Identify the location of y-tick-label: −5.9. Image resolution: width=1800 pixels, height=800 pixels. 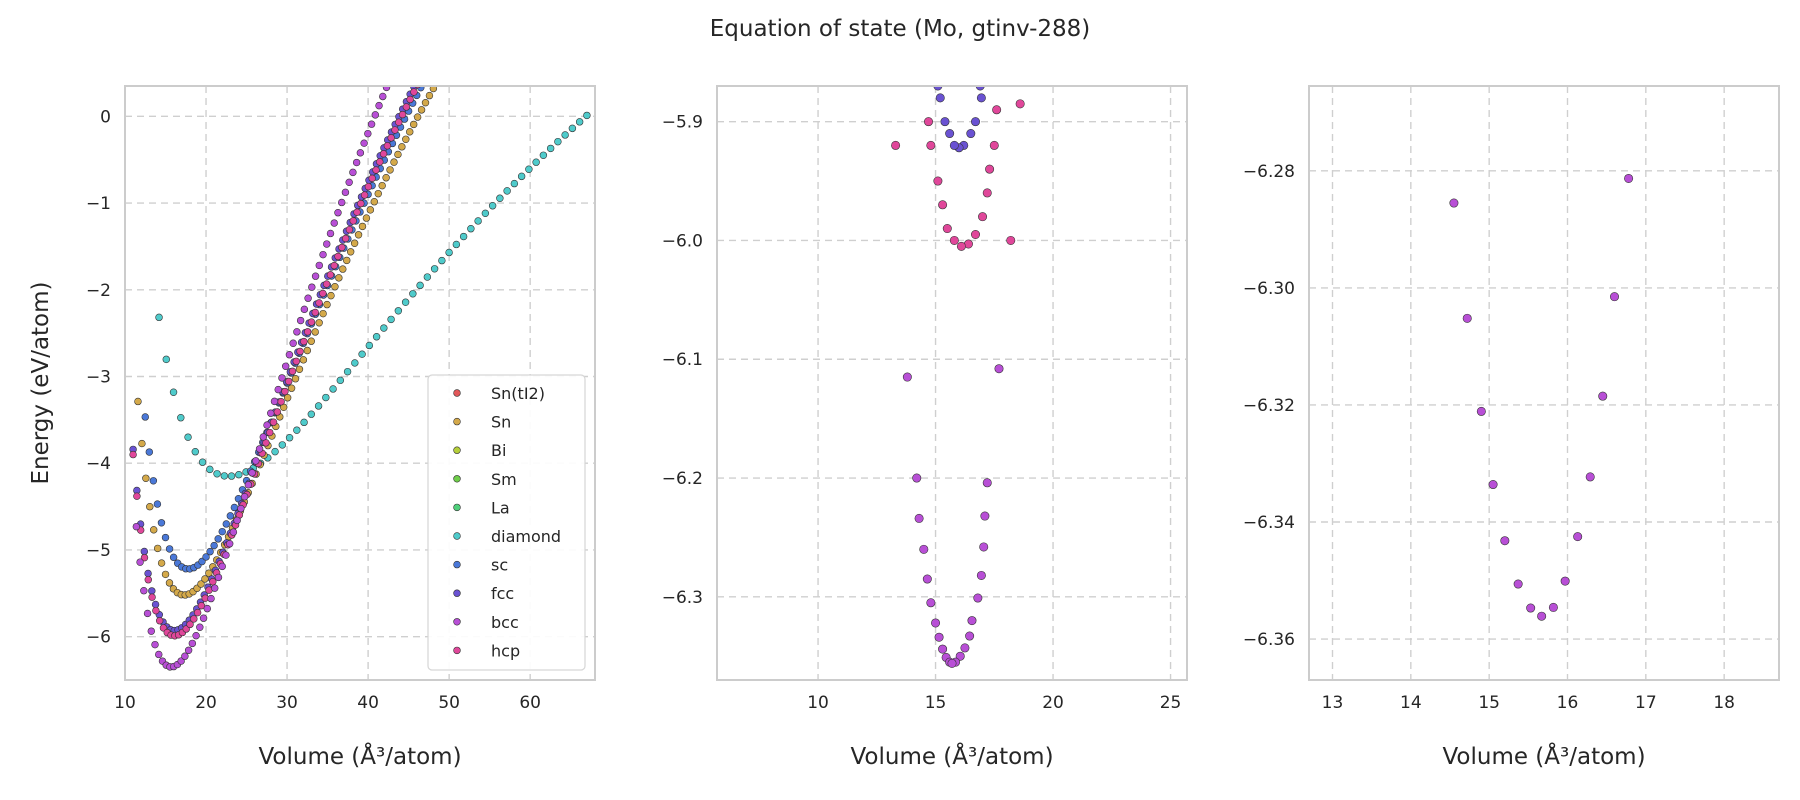
(682, 123).